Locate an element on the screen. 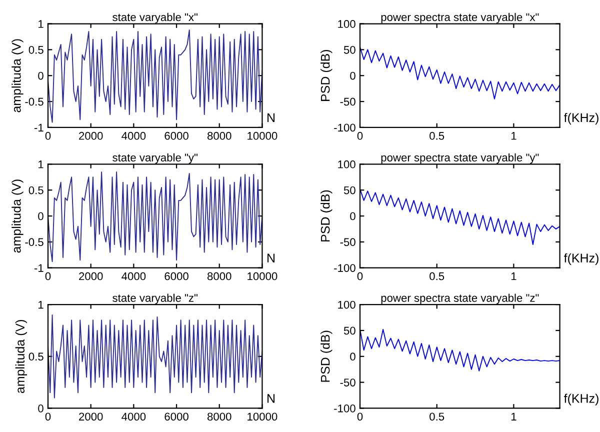 This screenshot has height=432, width=600. chart-title: power spectra state varyable "z" is located at coordinates (460, 299).